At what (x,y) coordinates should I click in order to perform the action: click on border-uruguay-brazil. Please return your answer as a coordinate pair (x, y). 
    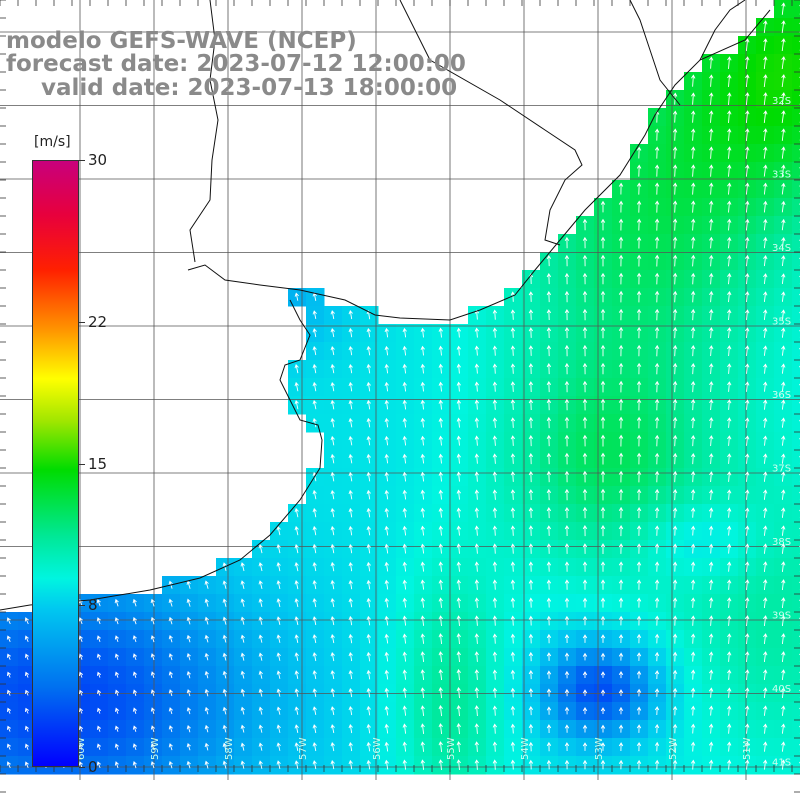
    Looking at the image, I should click on (491, 123).